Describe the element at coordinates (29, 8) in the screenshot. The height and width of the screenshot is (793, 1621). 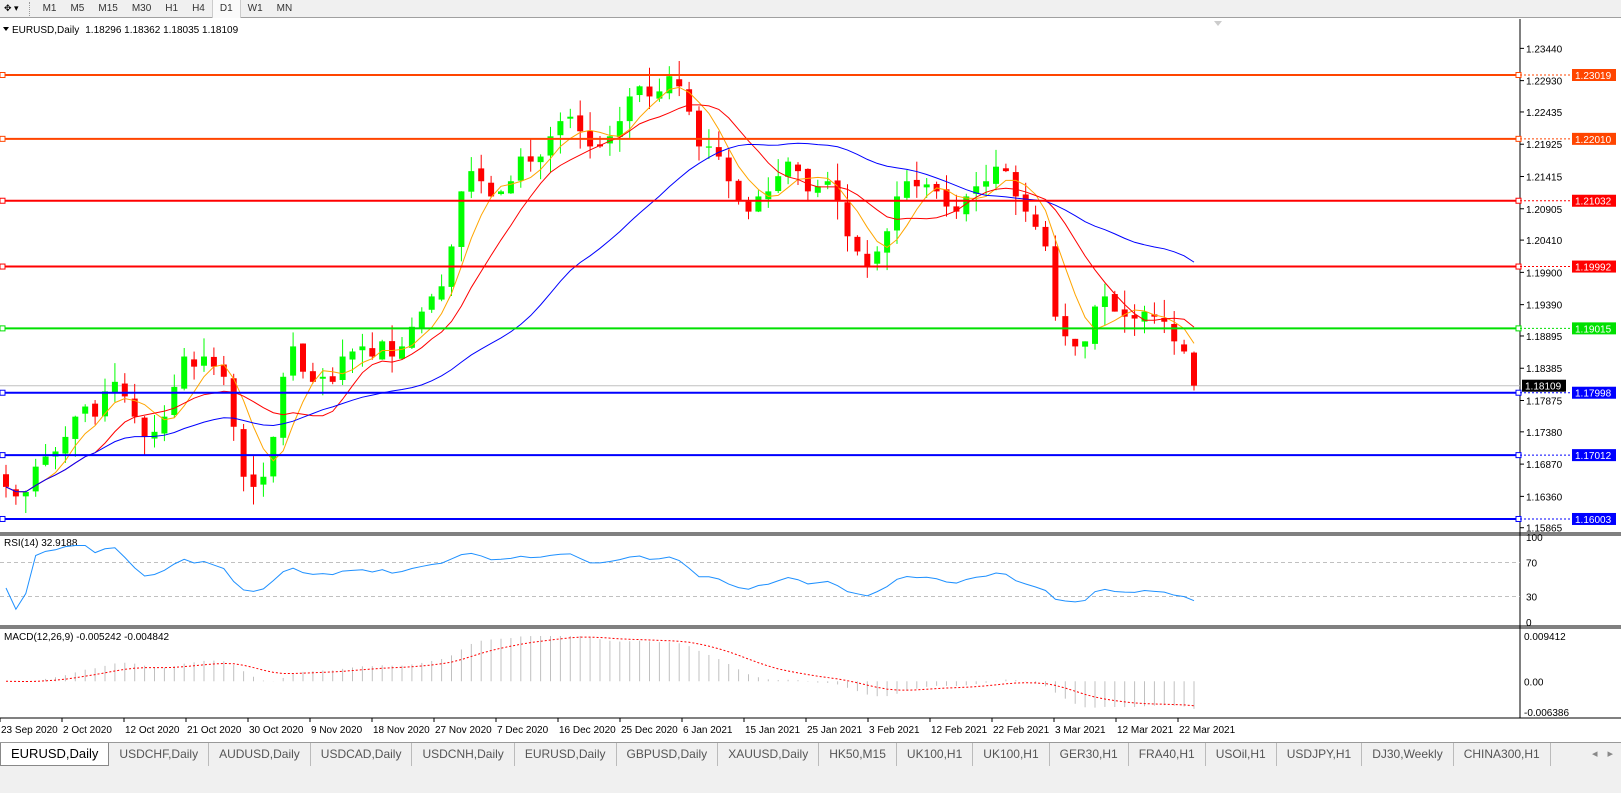
I see `toolbar-grip` at that location.